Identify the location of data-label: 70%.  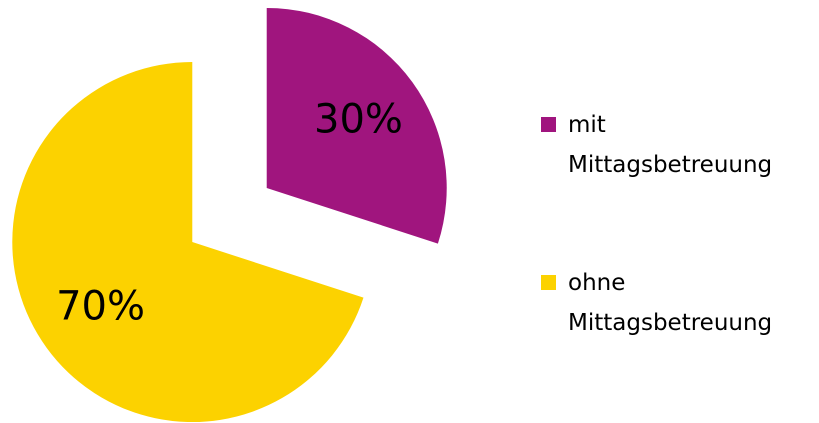
(100, 307).